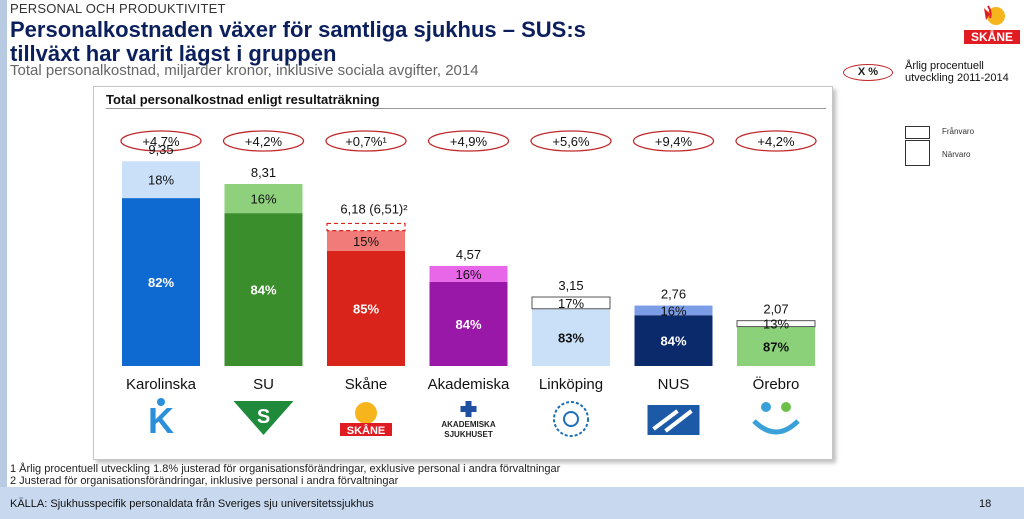 The image size is (1024, 519). I want to click on section-label: PERSONAL OCH PRODUKTIVITET, so click(118, 8).